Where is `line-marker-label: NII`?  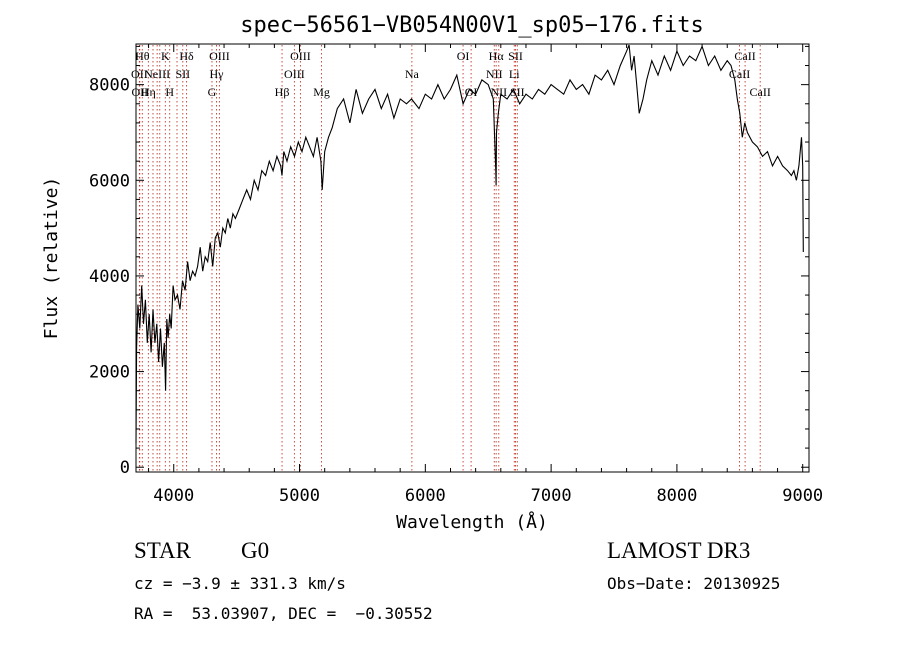 line-marker-label: NII is located at coordinates (494, 74).